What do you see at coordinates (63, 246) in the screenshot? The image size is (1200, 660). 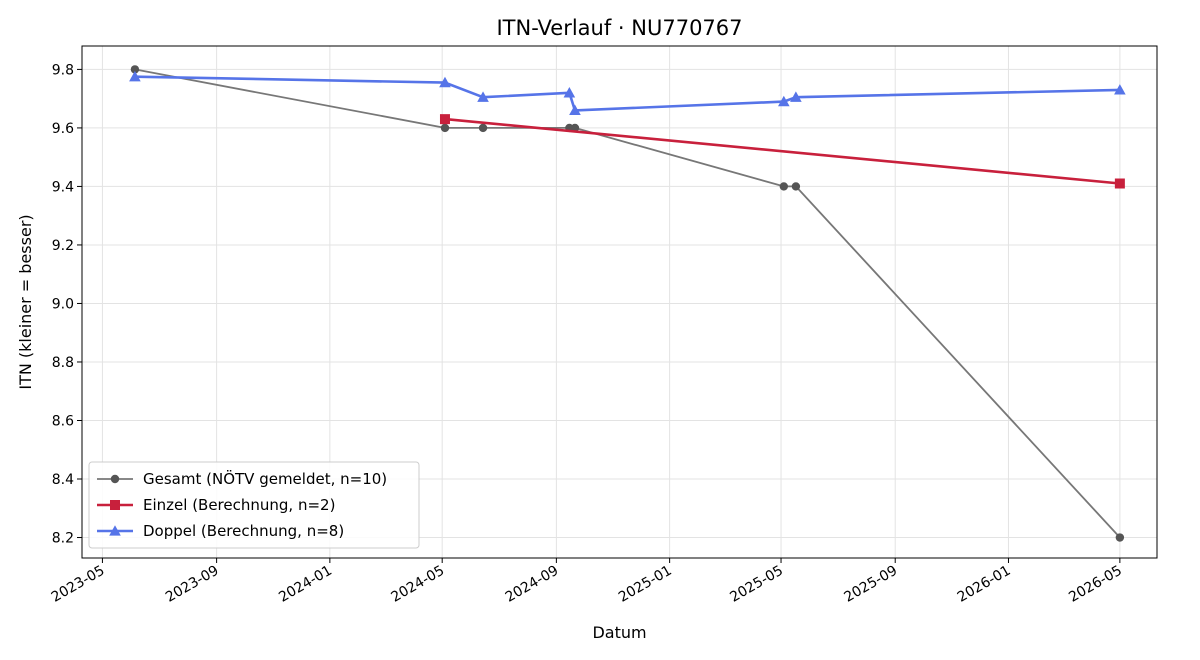 I see `y-tick-label: 9.2` at bounding box center [63, 246].